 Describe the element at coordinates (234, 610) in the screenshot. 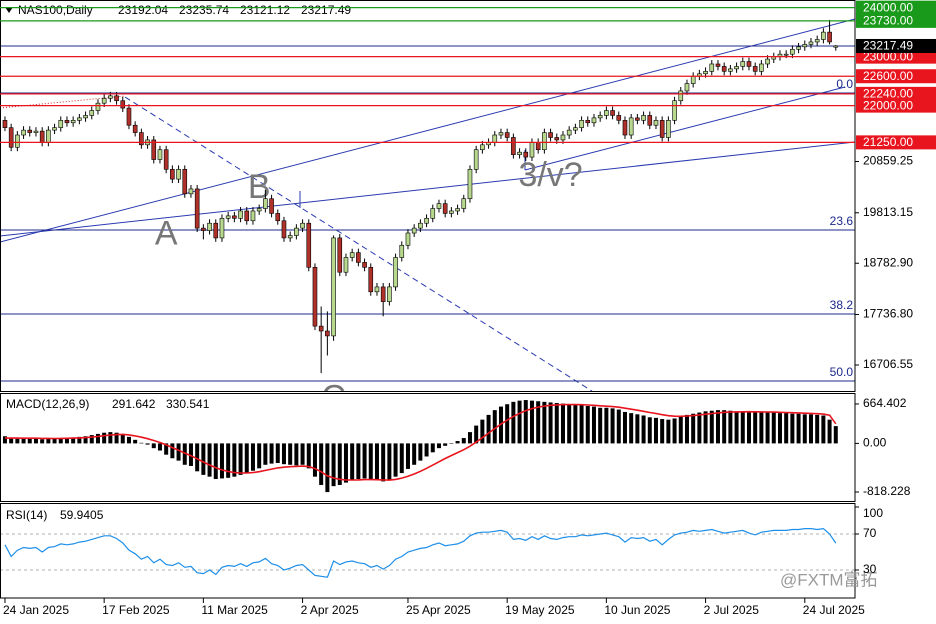

I see `x-tick-label: 11 Mar 2025` at that location.